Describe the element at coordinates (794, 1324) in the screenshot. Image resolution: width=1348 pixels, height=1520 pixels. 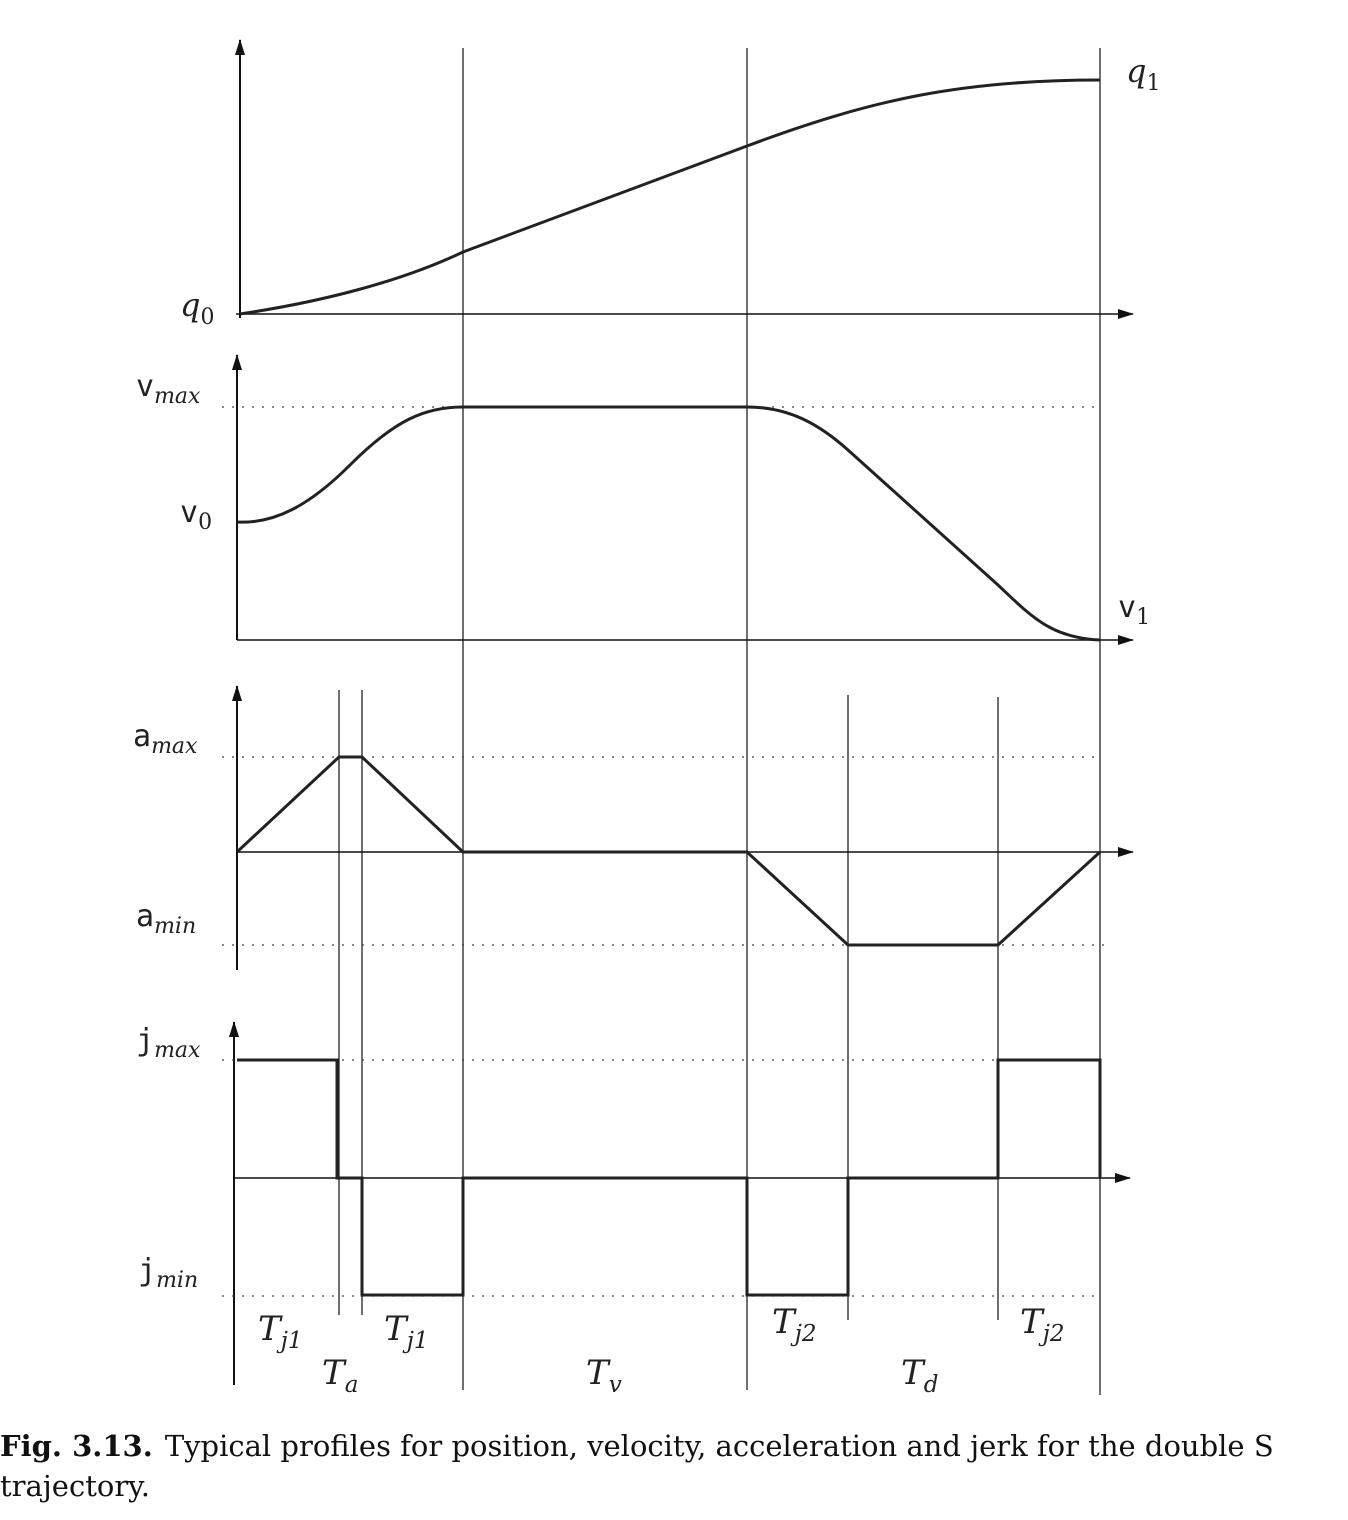
I see `tj2-label-first: Tj2` at that location.